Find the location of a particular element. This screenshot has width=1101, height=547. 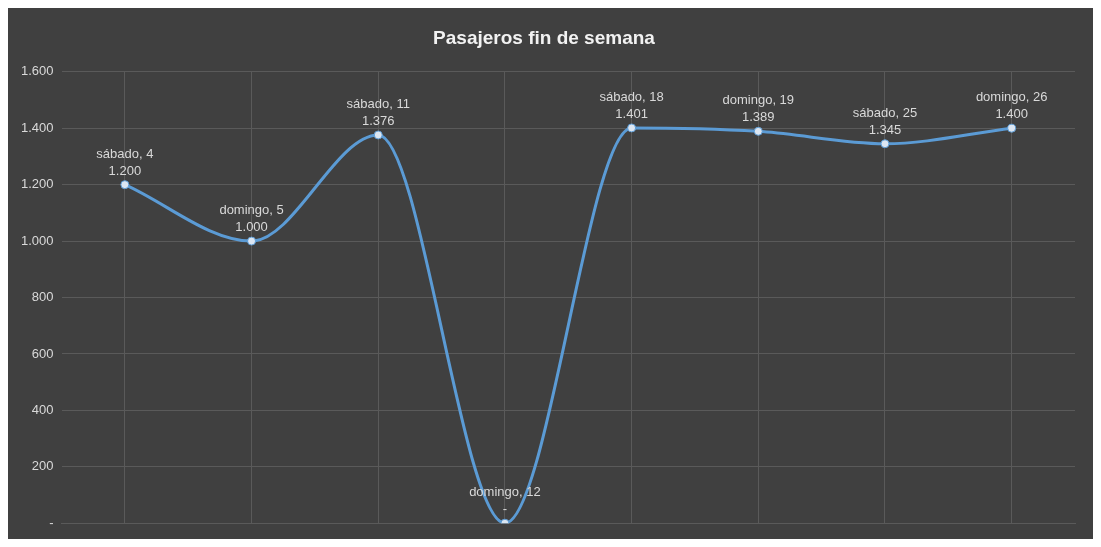

y-tick-label: 400 is located at coordinates (42, 409).